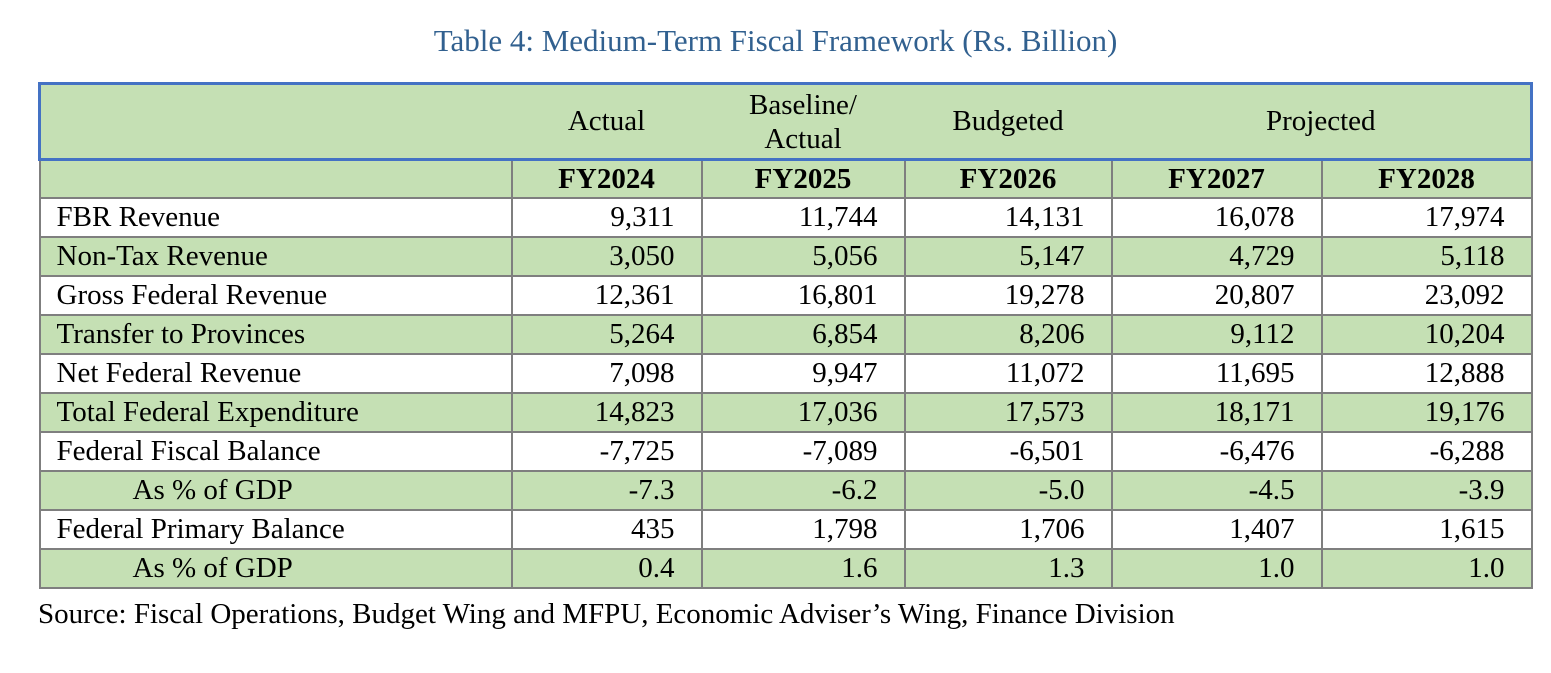 The width and height of the screenshot is (1551, 673). I want to click on row-label: Federal Primary Balance, so click(275, 529).